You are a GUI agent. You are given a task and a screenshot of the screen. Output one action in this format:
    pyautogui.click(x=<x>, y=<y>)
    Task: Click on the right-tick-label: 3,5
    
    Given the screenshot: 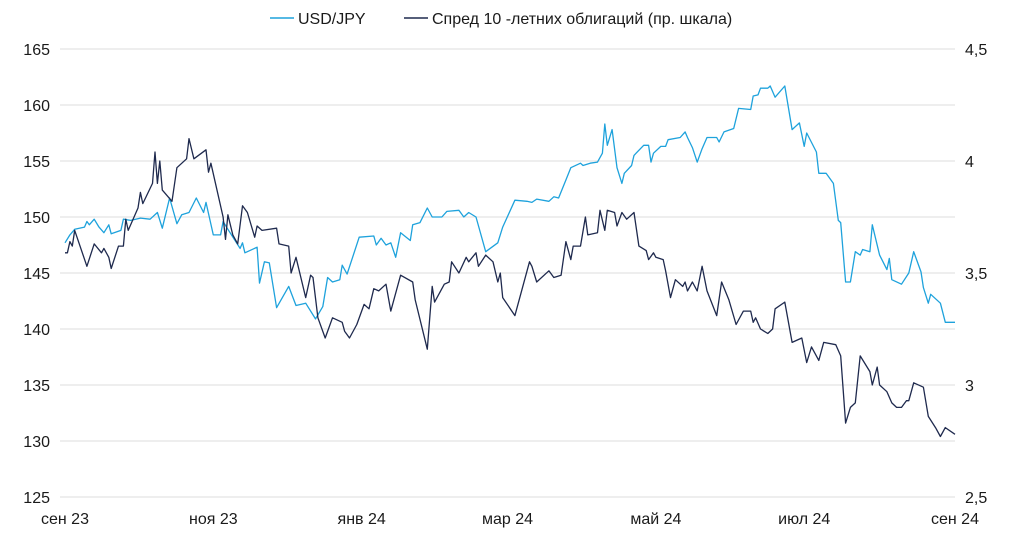 What is the action you would take?
    pyautogui.click(x=976, y=274)
    